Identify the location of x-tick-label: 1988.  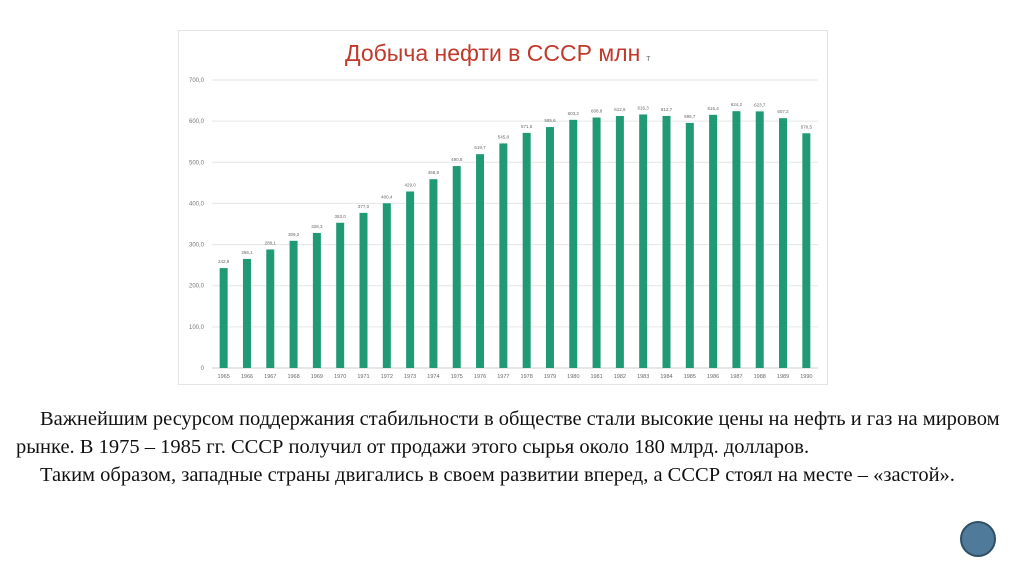
(760, 377).